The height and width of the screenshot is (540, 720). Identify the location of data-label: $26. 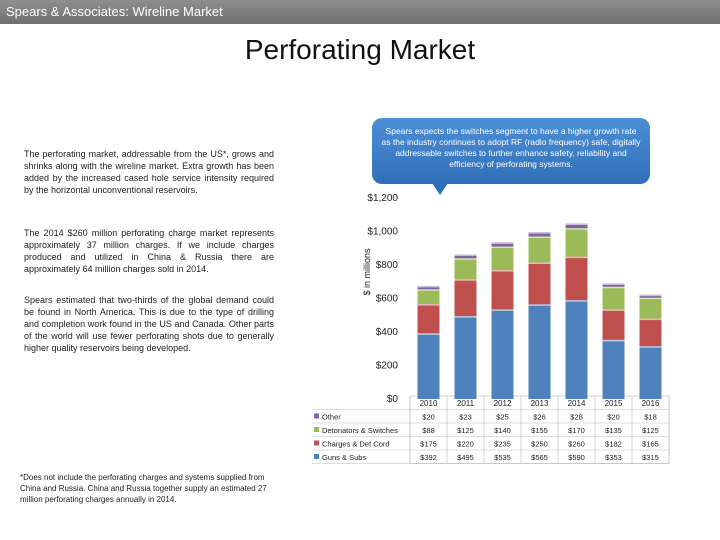
(539, 417).